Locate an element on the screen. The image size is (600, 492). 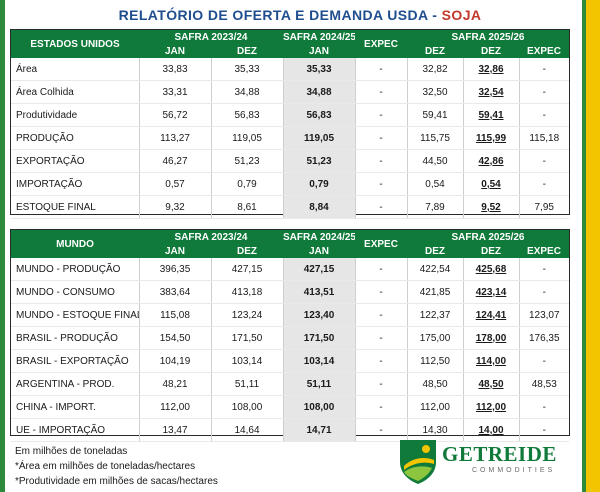
world-col-dez-3: DEZ is located at coordinates (491, 251).